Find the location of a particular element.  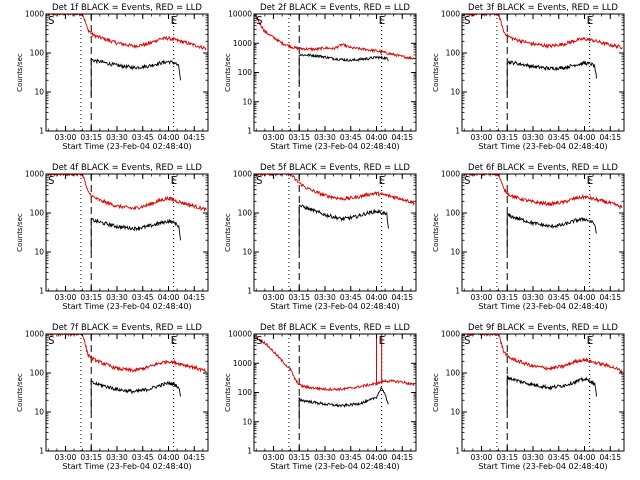

panel-title: Det 1f BLACK = Events, RED = LLD is located at coordinates (127, 8).